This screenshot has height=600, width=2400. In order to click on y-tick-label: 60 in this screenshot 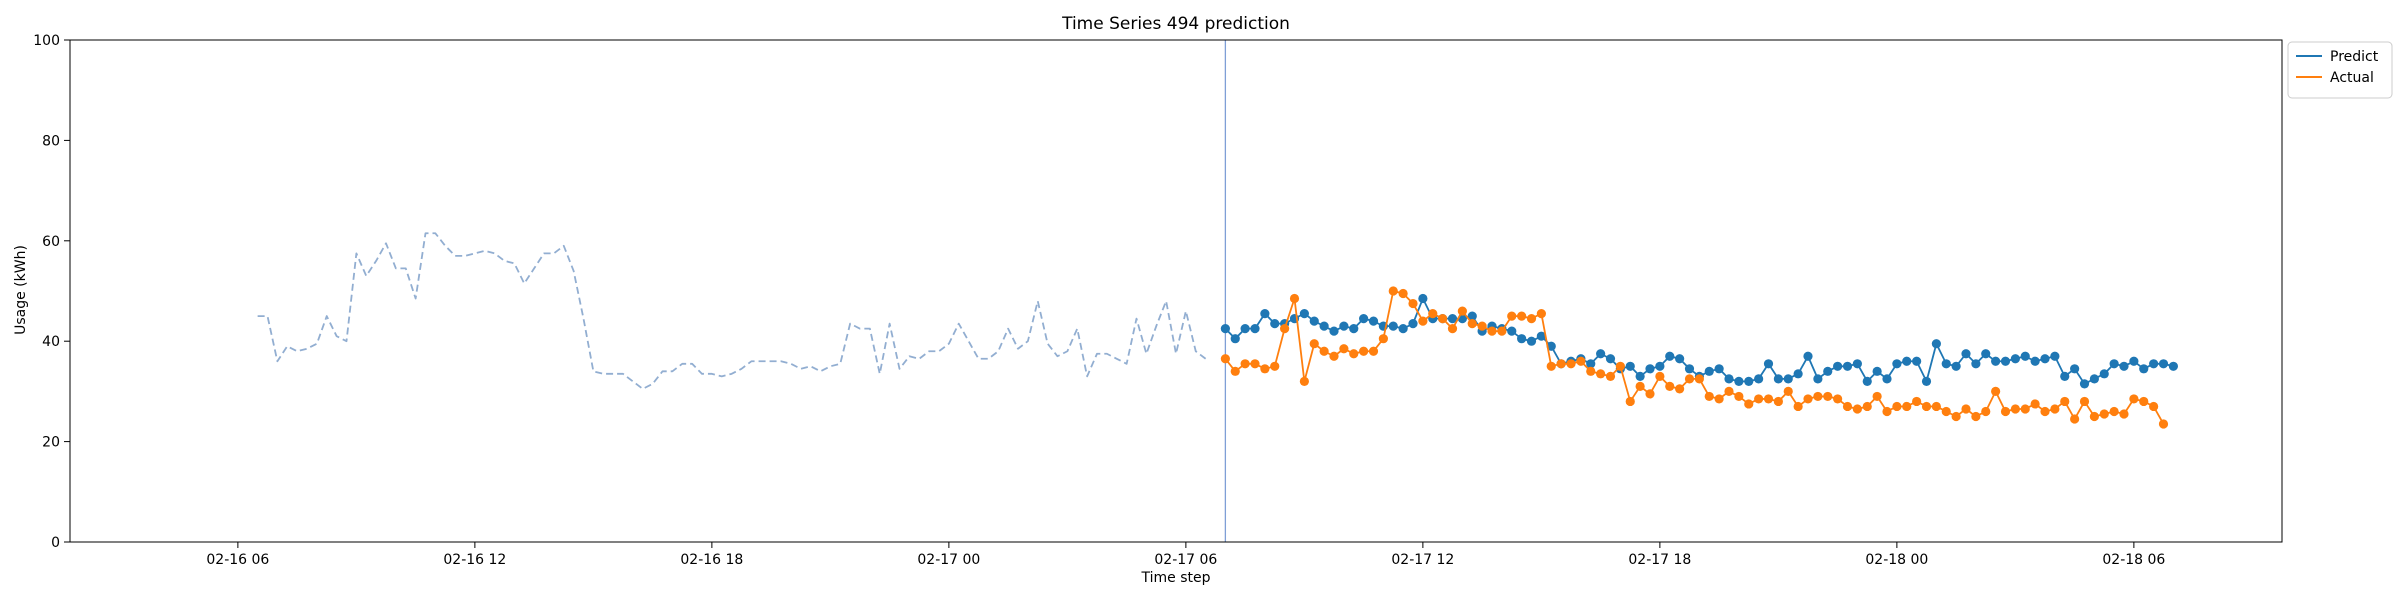, I will do `click(51, 242)`.